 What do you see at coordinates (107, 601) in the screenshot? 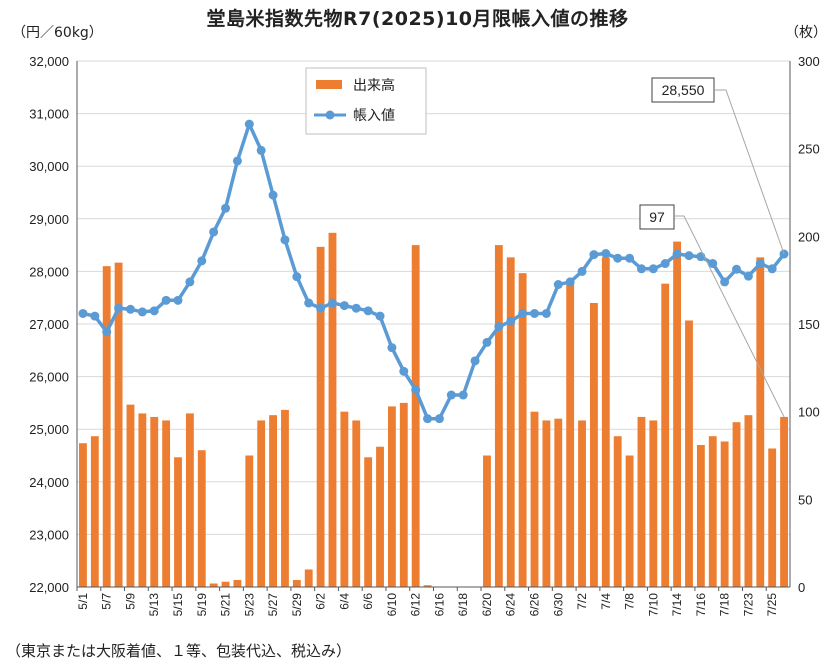
I see `x-axis-tick-label: 5/7` at bounding box center [107, 601].